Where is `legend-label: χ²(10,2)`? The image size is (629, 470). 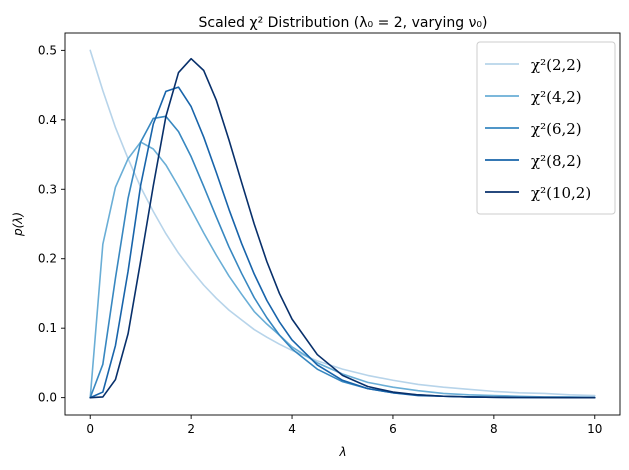 legend-label: χ²(10,2) is located at coordinates (561, 193).